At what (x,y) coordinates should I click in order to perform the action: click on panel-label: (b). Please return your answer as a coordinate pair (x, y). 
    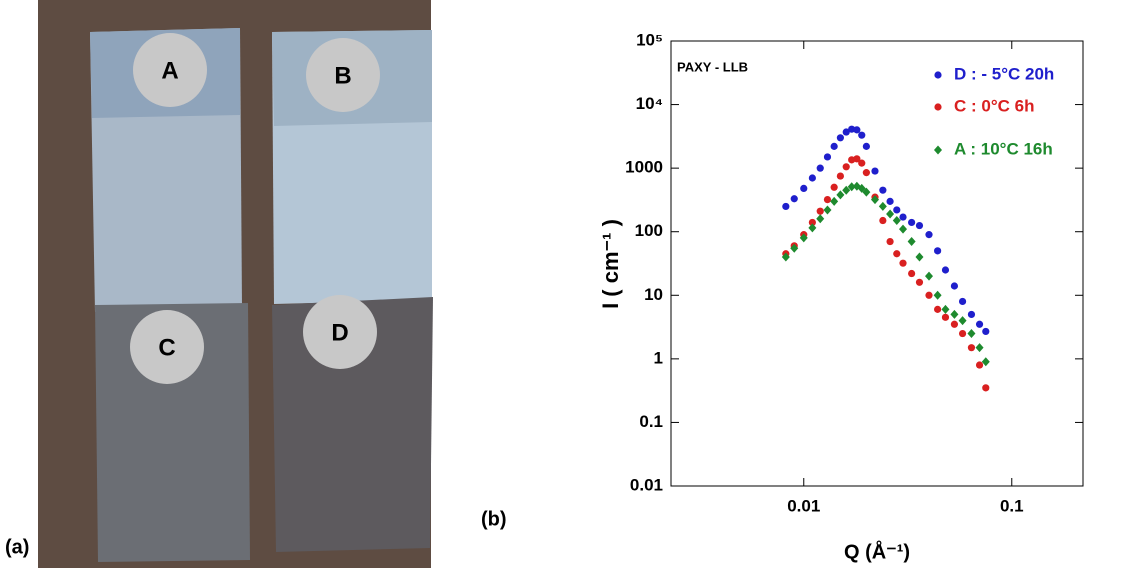
    Looking at the image, I should click on (494, 519).